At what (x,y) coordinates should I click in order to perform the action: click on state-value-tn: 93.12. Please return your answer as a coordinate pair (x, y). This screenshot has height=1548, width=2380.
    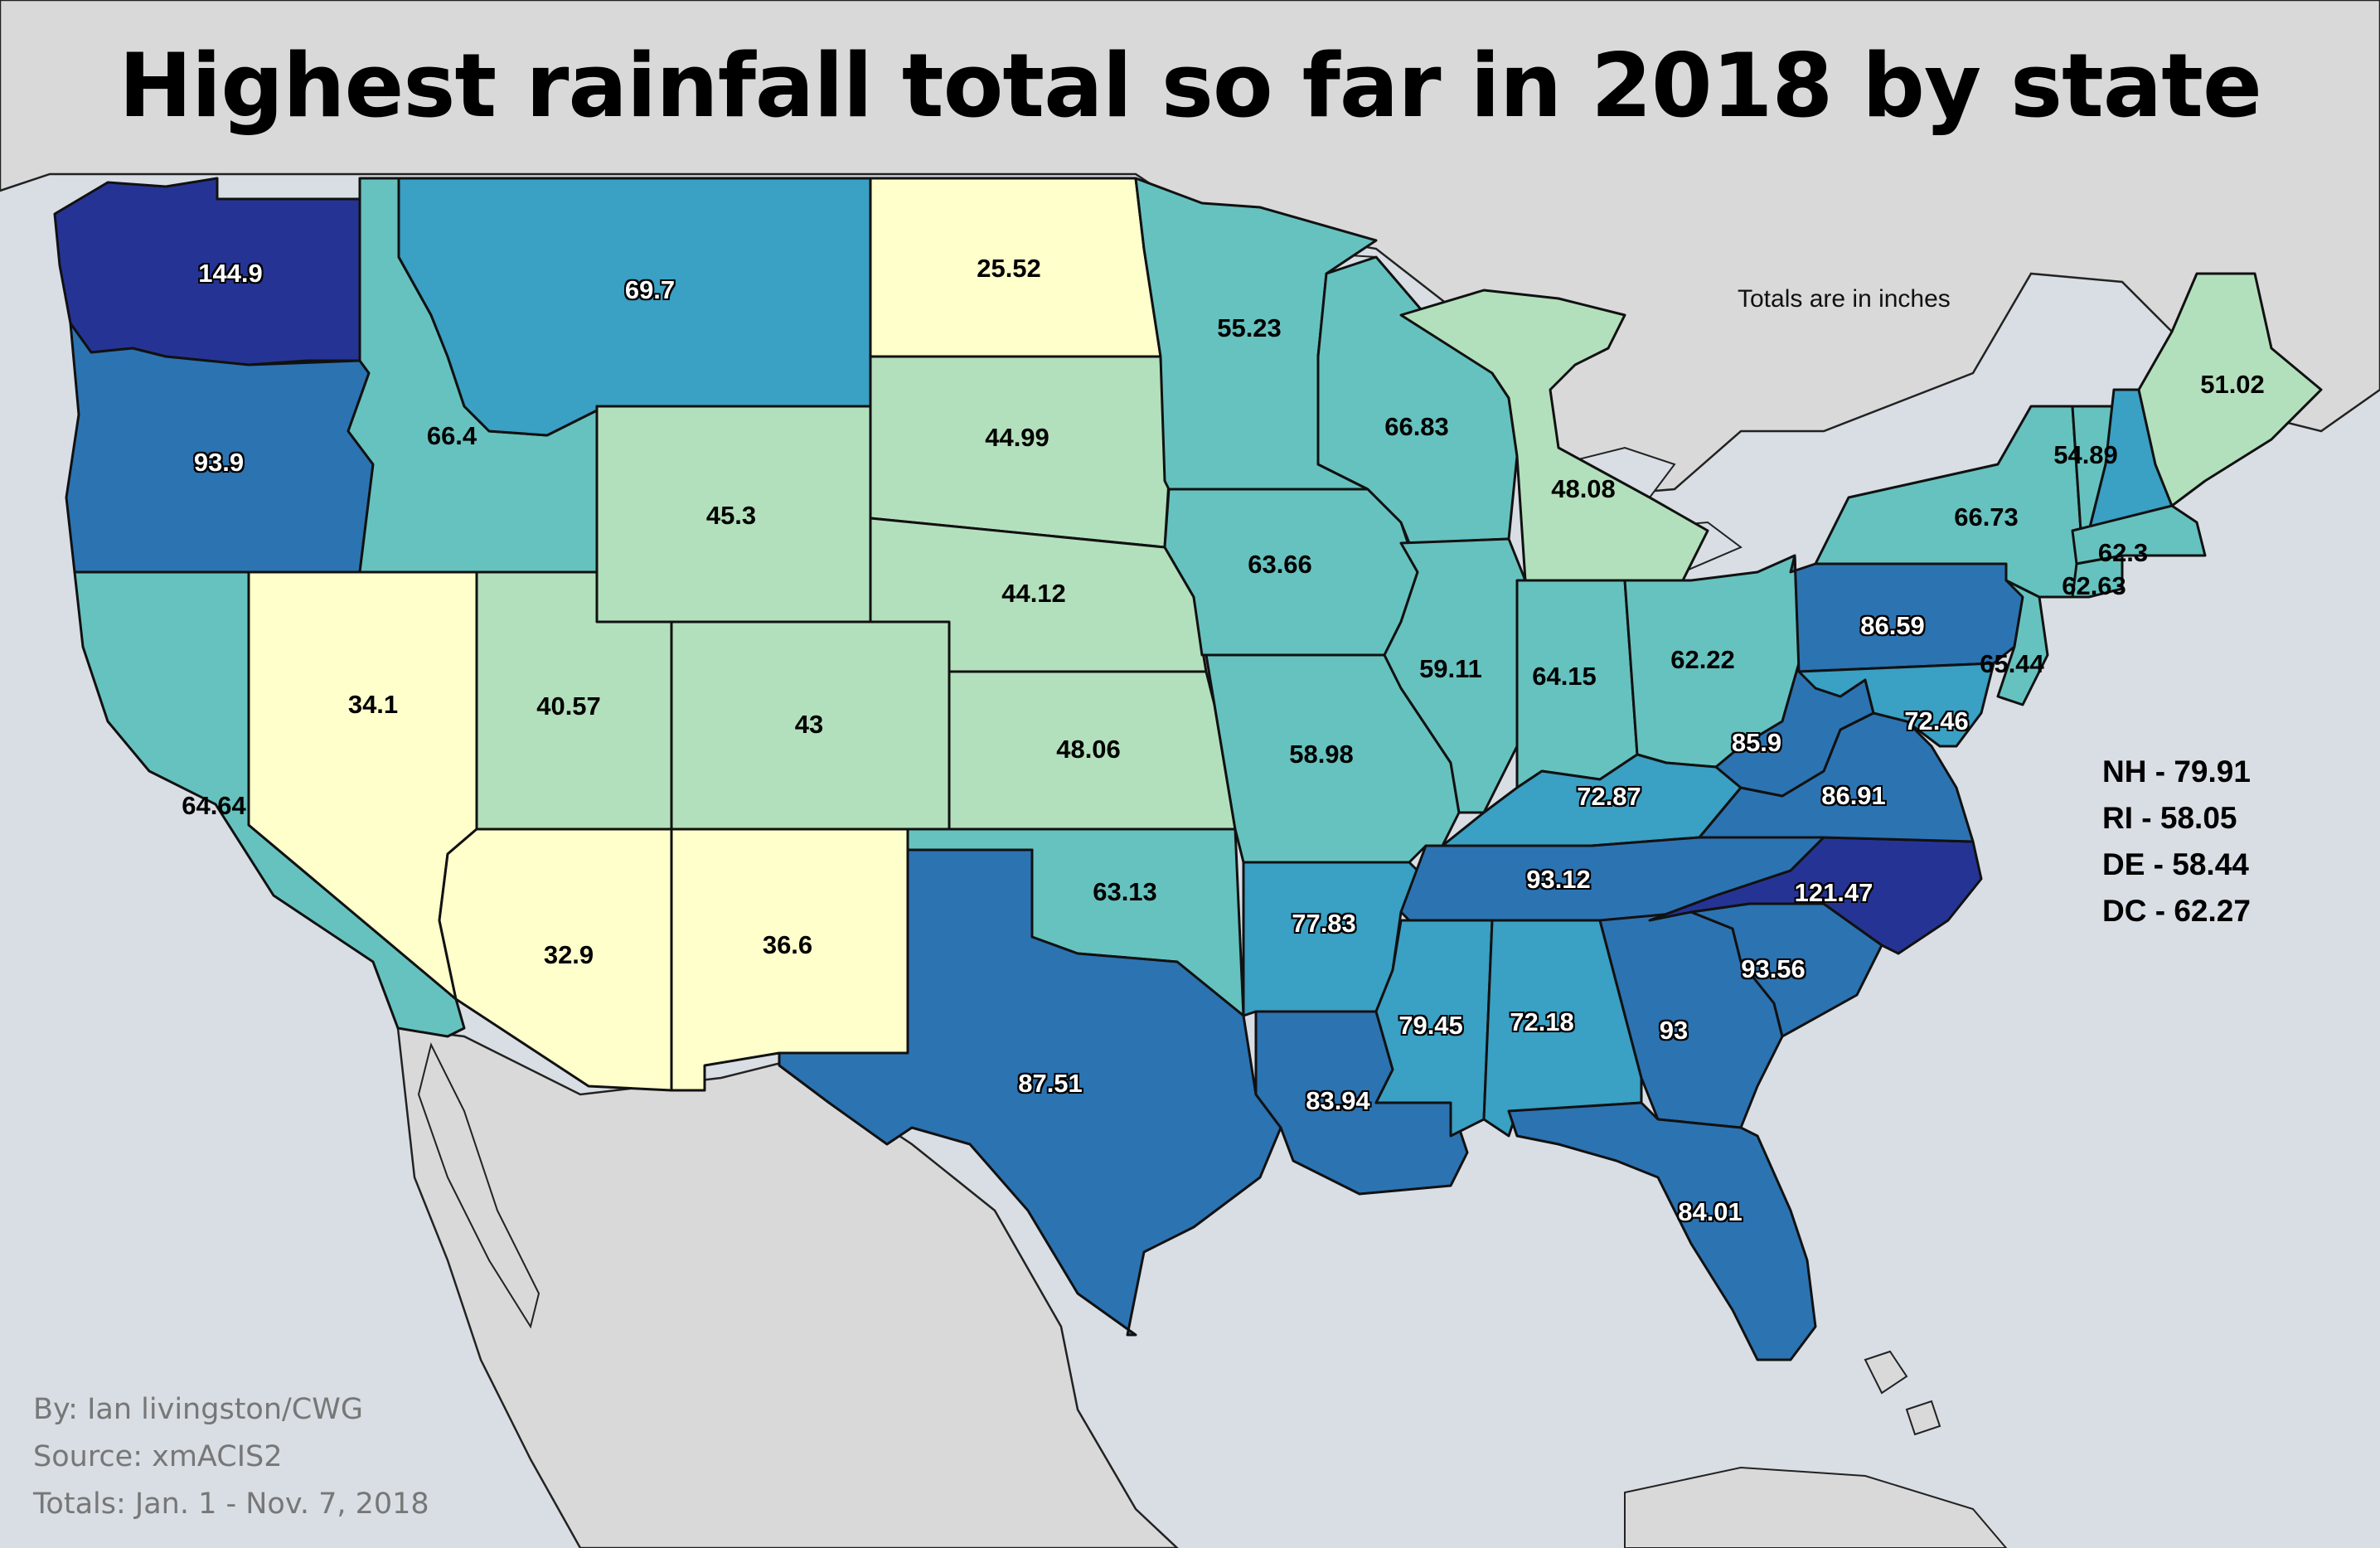
    Looking at the image, I should click on (1558, 879).